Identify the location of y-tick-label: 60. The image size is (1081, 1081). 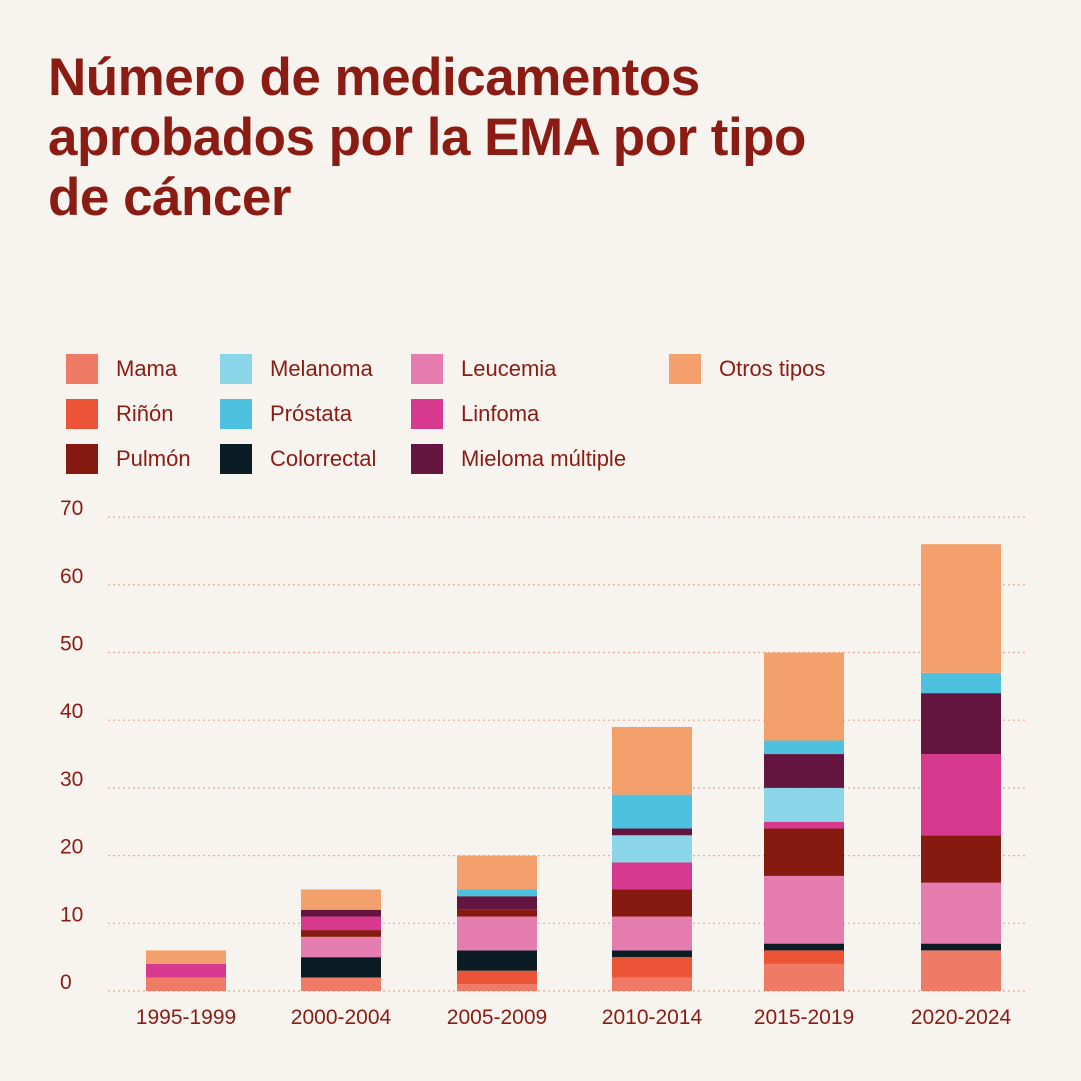
(71, 576).